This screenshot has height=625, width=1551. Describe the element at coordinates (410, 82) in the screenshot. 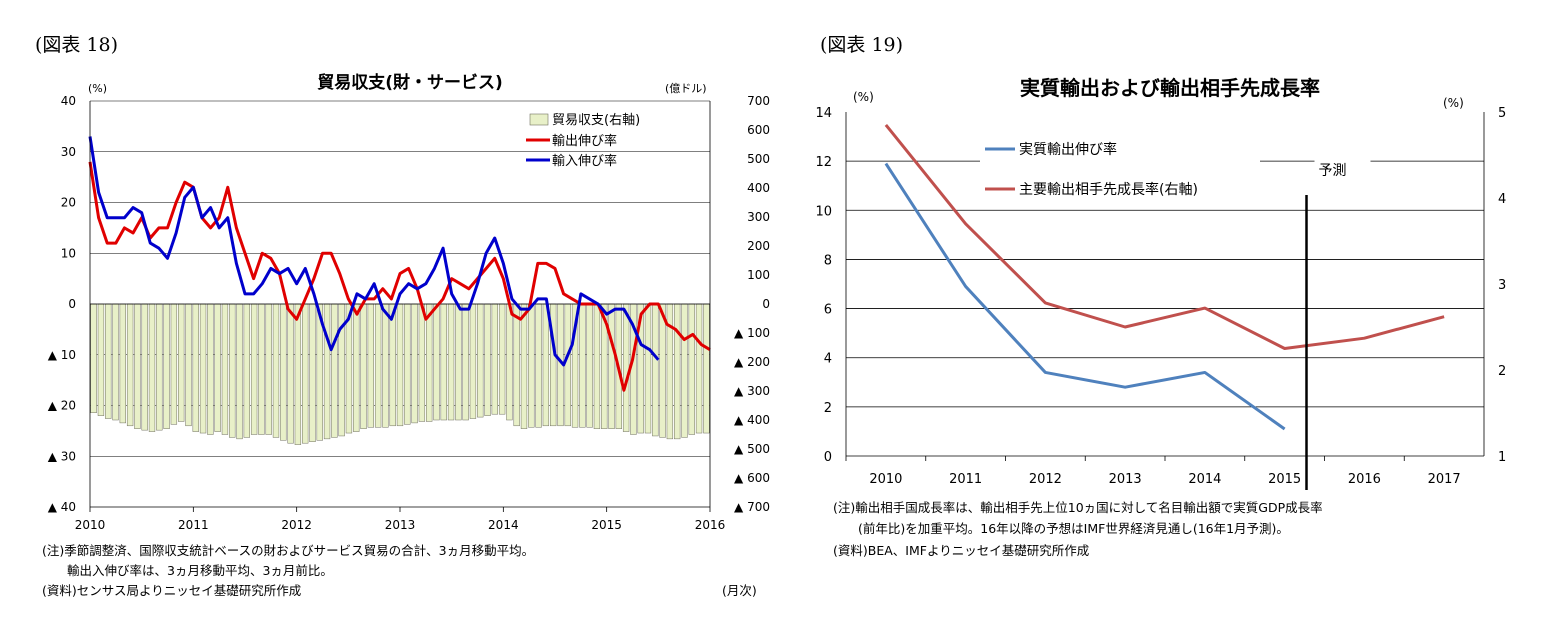

I see `chart-title: 貿易収支(財・サービス)` at that location.